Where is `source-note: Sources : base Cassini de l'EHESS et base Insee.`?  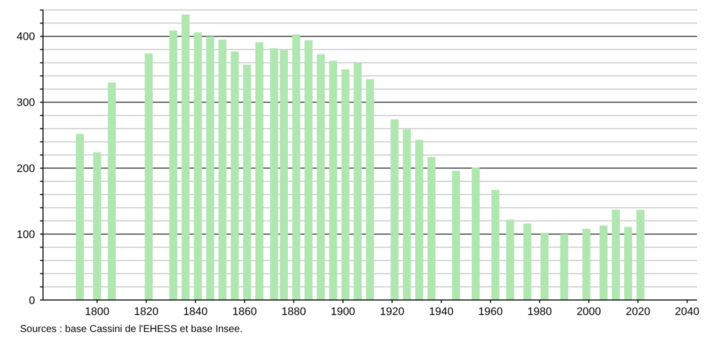 source-note: Sources : base Cassini de l'EHESS et base Insee. is located at coordinates (131, 329).